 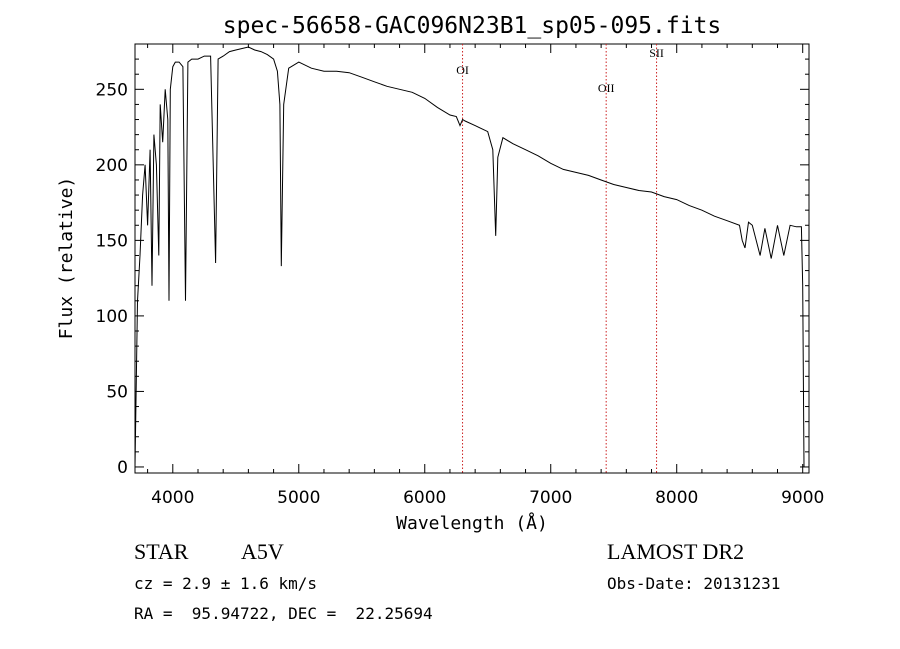 I want to click on spectral-class: A5V, so click(x=262, y=551).